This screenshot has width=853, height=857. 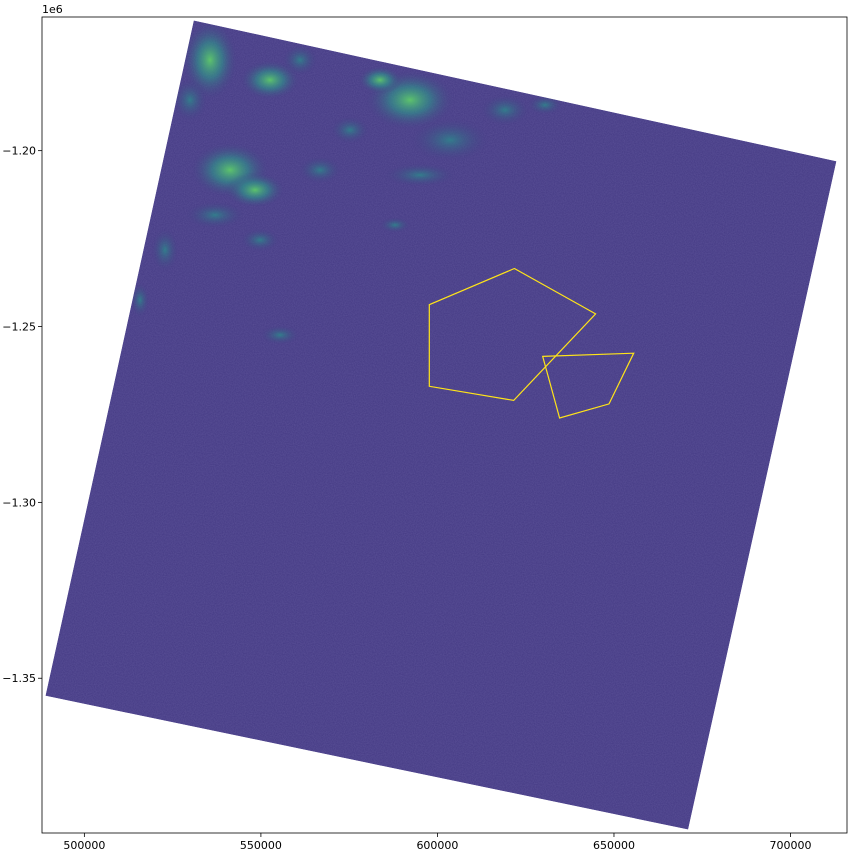 I want to click on x-axis-ticks: 500000 550000 600000 650000 700000, so click(x=437, y=842).